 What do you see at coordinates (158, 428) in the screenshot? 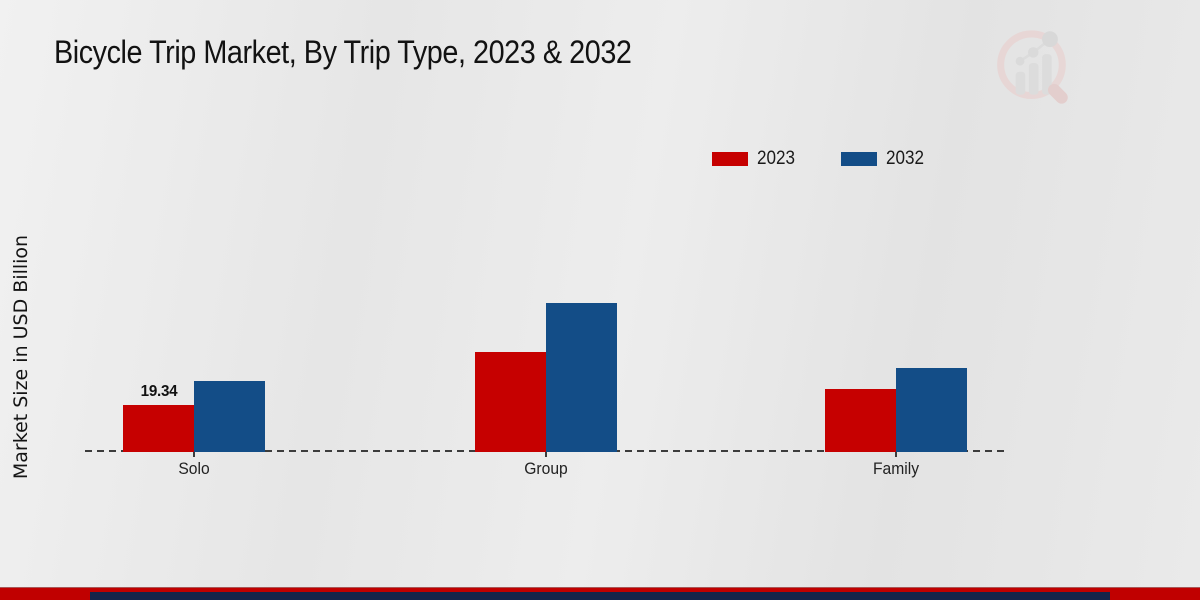
I see `bar-2023-solo` at bounding box center [158, 428].